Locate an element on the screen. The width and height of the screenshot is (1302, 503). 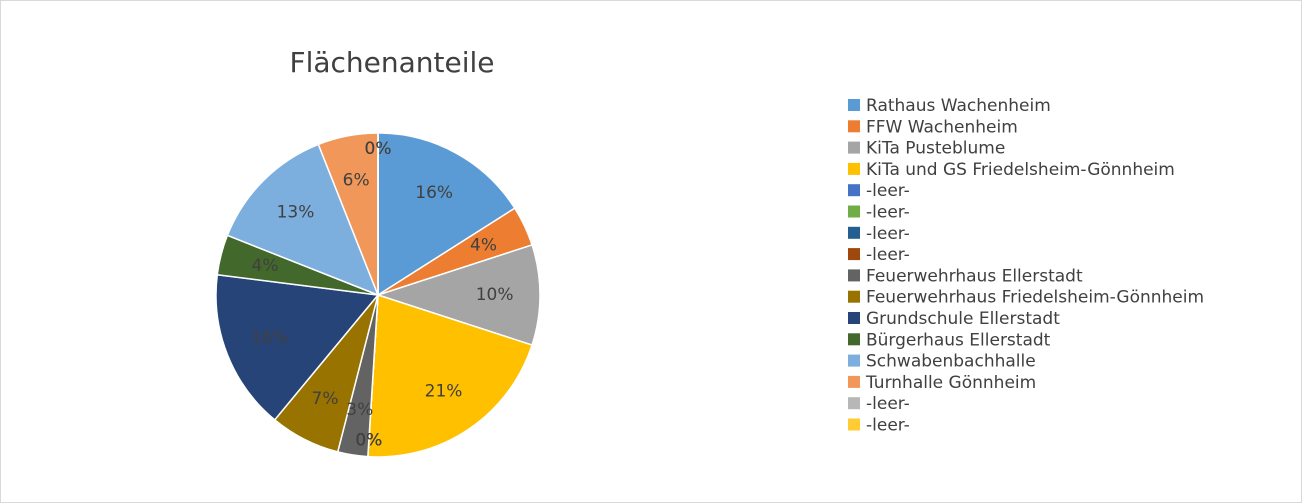
legend-label: Rathaus Wachenheim is located at coordinates (958, 106).